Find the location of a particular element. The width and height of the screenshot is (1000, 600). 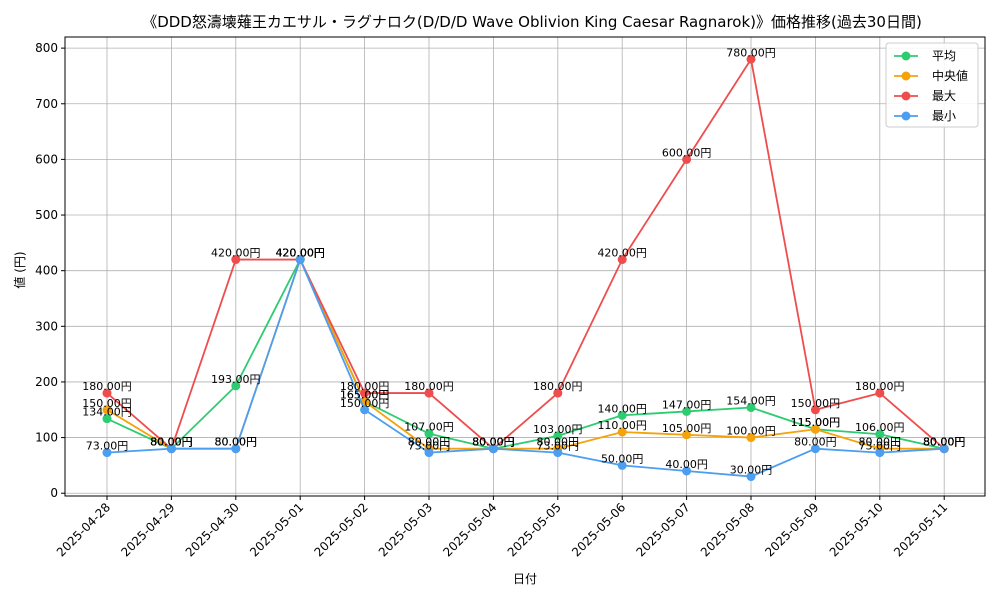

data-label: 134.00円 is located at coordinates (107, 412).